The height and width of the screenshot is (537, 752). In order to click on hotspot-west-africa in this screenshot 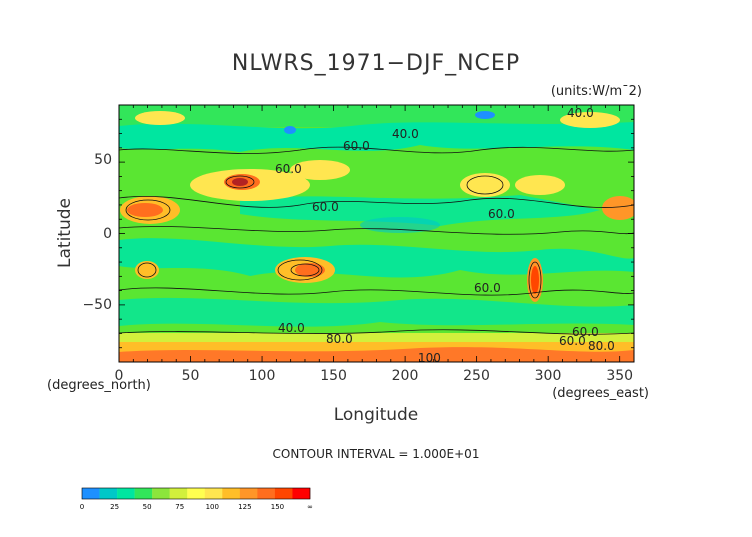, I will do `click(618, 208)`.